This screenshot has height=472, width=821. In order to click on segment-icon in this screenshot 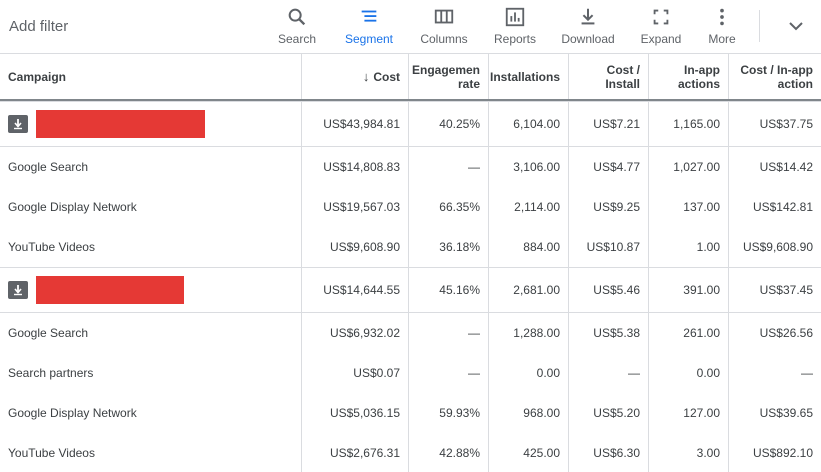, I will do `click(369, 17)`.